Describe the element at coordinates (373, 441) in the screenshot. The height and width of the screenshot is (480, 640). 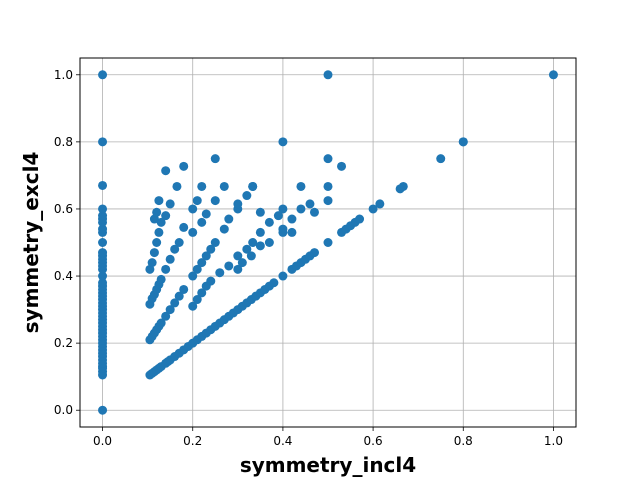
I see `x-tick-label: 0.6` at that location.